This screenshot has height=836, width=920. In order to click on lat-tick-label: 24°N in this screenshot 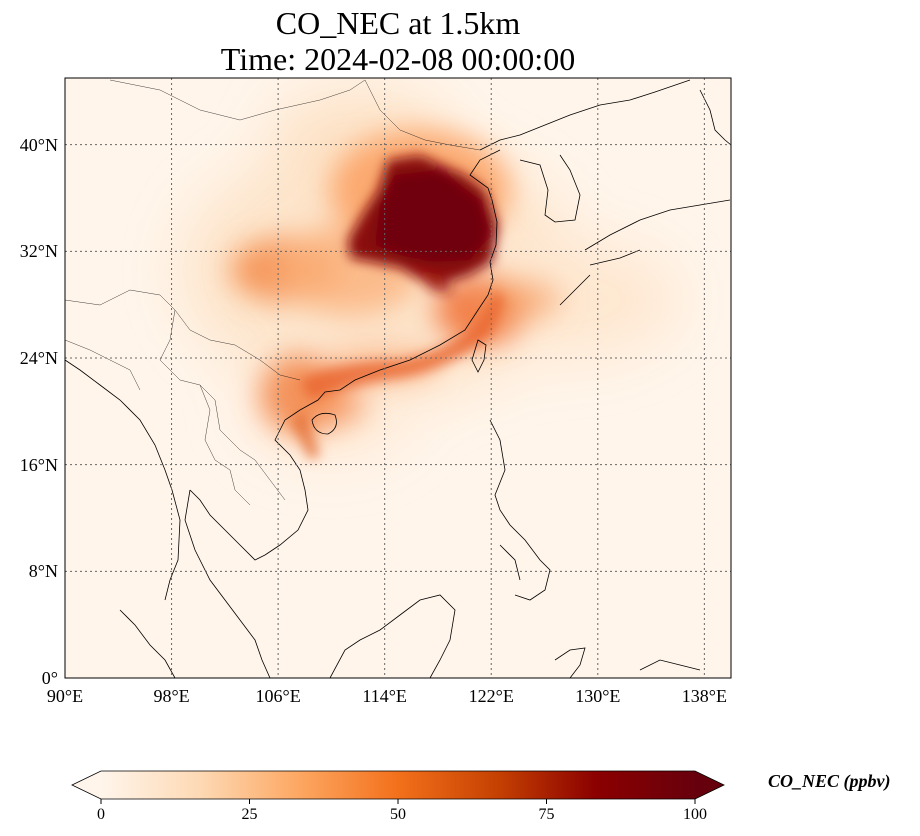, I will do `click(38, 358)`.